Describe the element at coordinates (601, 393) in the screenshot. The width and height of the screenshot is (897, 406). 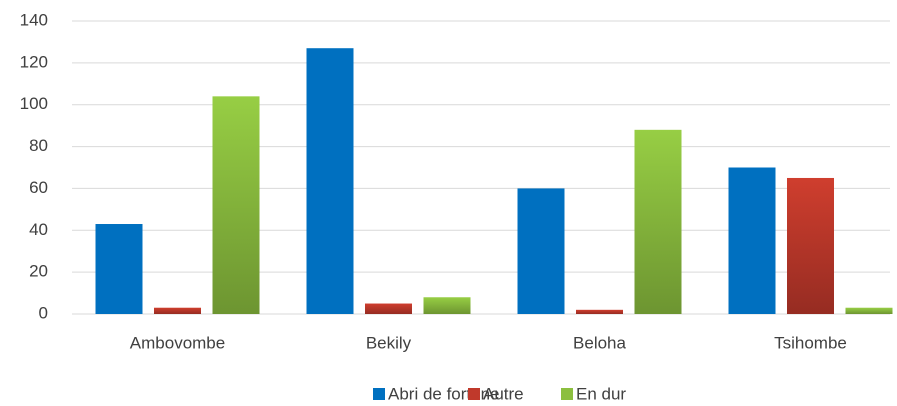
I see `legend-label: En dur` at that location.